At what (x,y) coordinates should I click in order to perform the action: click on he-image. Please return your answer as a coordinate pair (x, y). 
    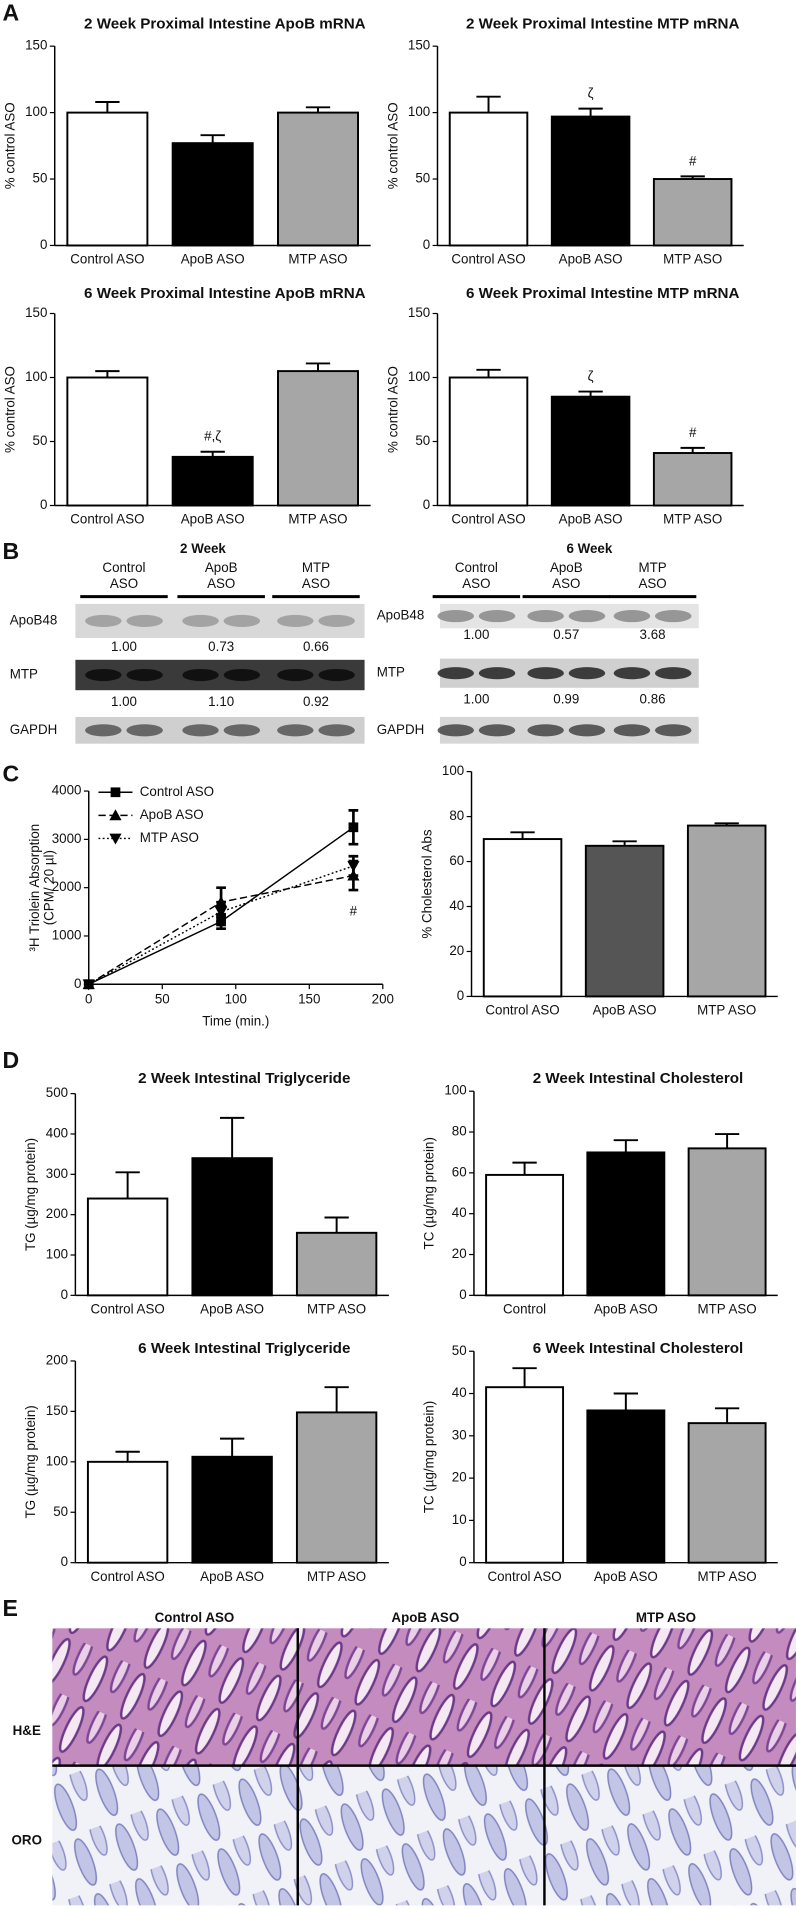
    Looking at the image, I should click on (424, 1697).